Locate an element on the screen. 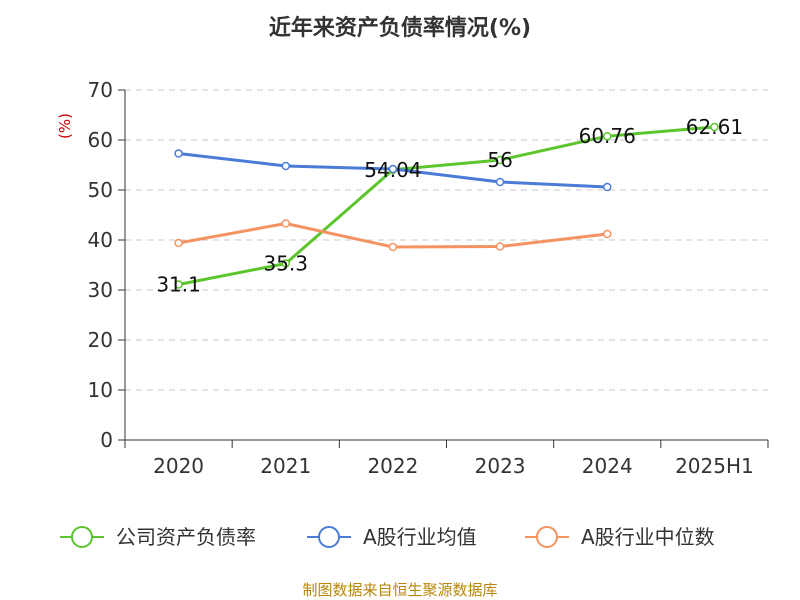  data-label: 35.3 is located at coordinates (285, 264).